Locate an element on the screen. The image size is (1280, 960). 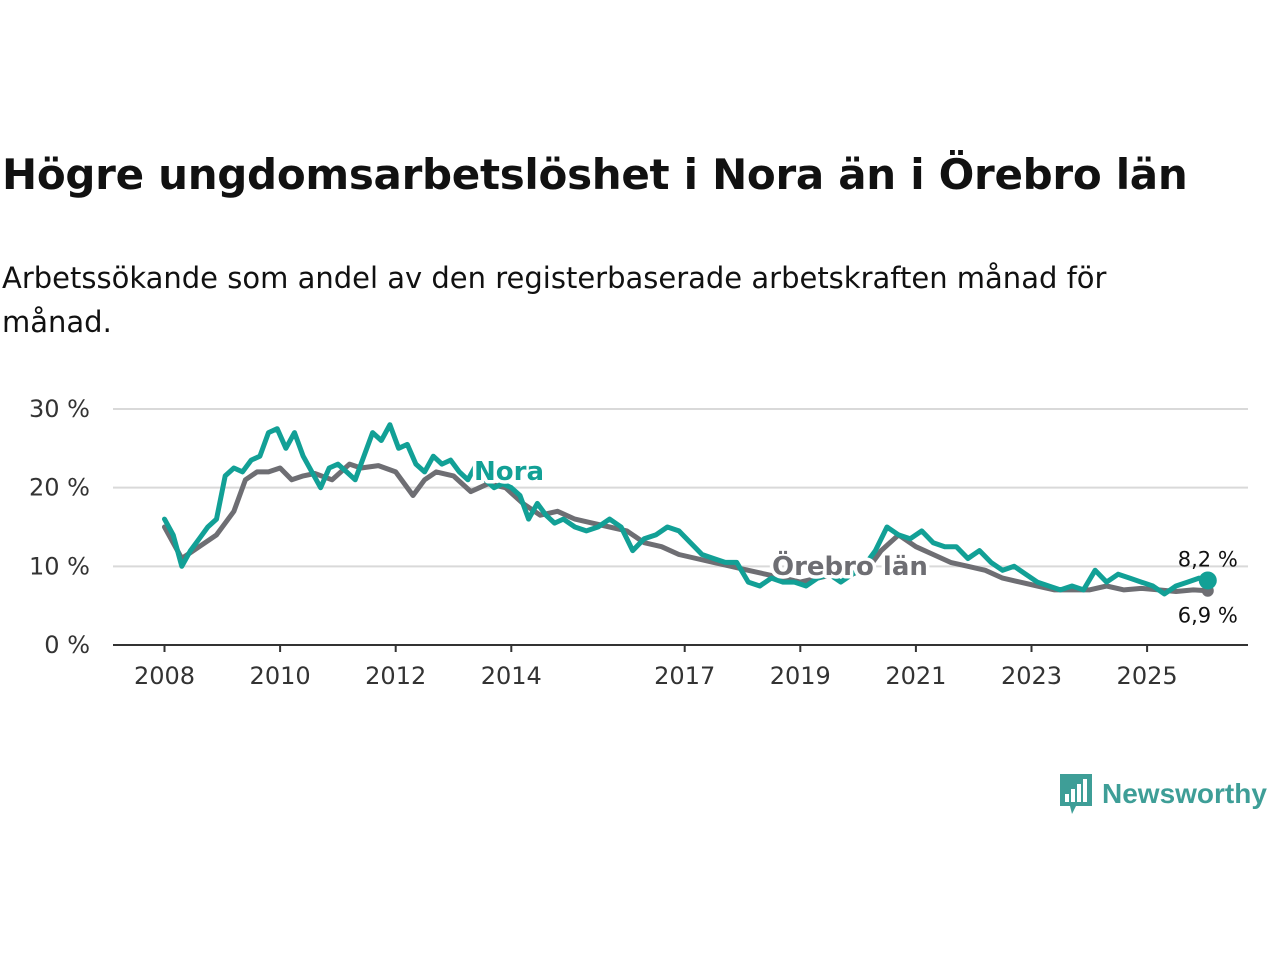
series-label-nora: Nora is located at coordinates (509, 472).